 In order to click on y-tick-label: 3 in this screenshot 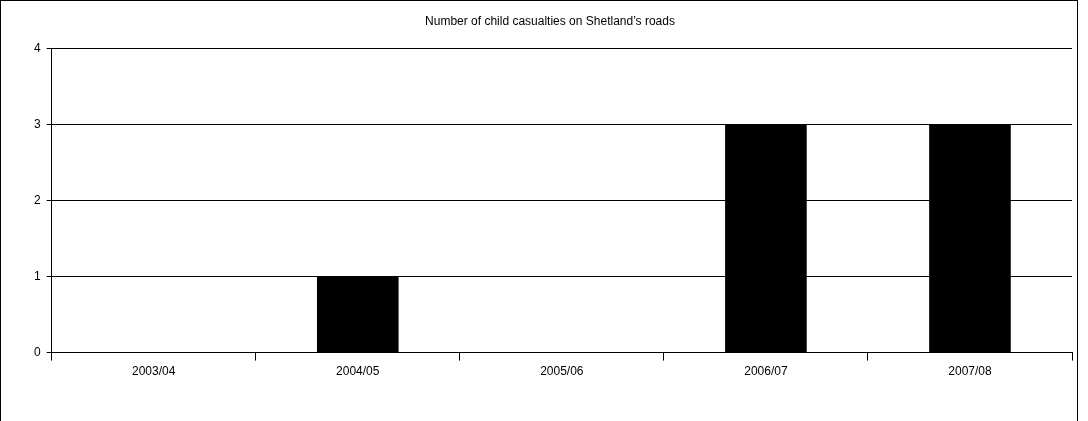, I will do `click(37, 123)`.